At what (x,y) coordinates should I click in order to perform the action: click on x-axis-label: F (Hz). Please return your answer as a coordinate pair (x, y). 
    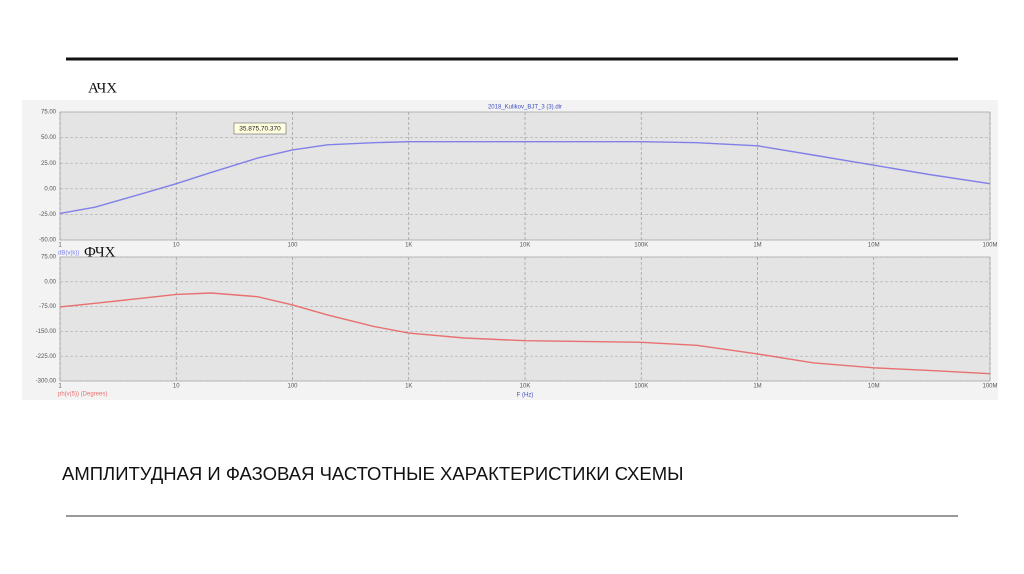
    Looking at the image, I should click on (525, 396).